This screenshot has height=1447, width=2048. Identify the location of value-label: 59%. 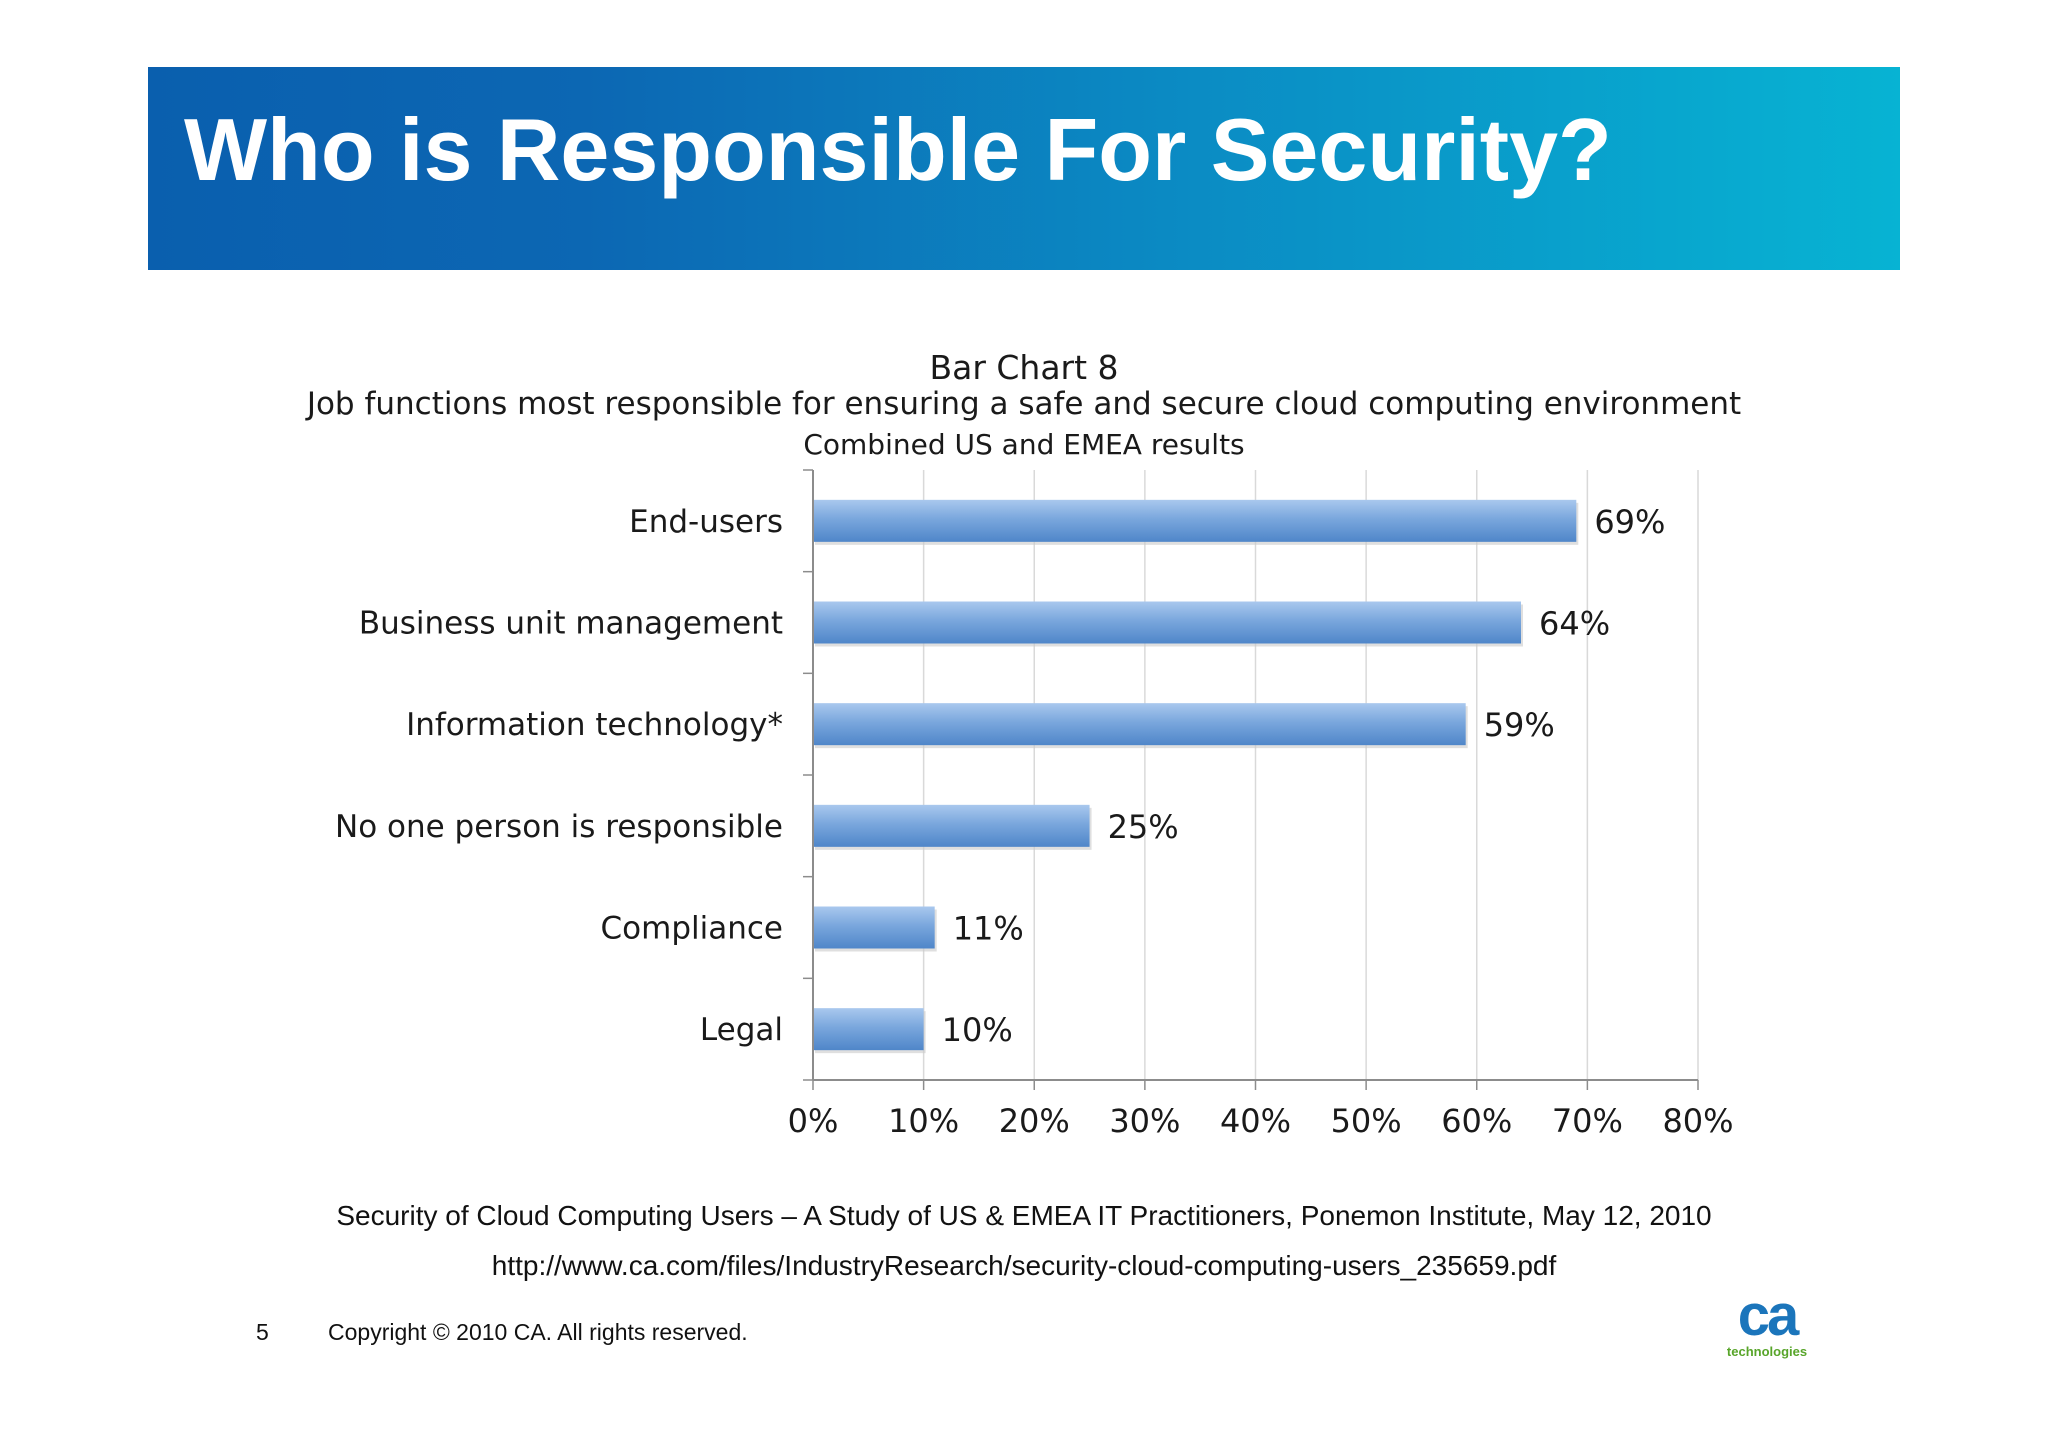
(1519, 725).